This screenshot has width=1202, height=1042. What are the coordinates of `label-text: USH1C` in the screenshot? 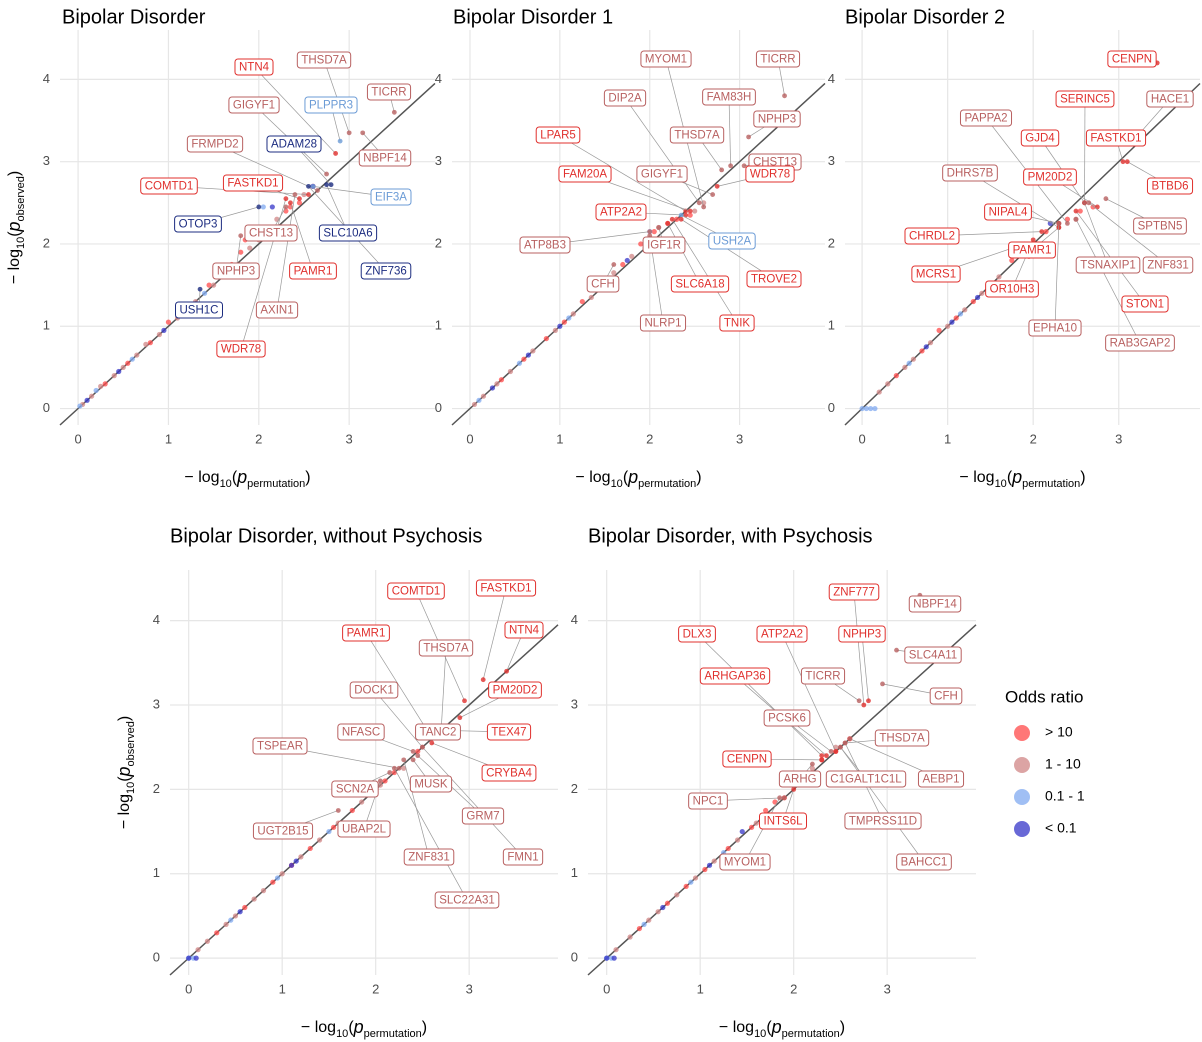 It's located at (199, 311).